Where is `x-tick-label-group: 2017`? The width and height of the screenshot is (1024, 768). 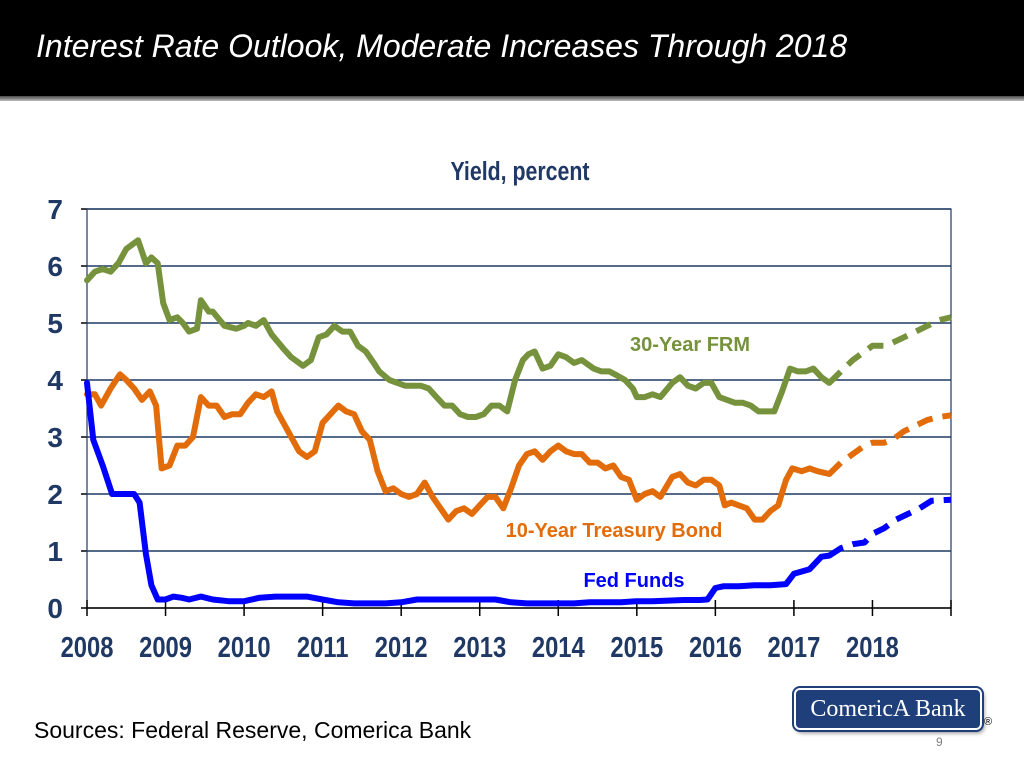
x-tick-label-group: 2017 is located at coordinates (793, 647).